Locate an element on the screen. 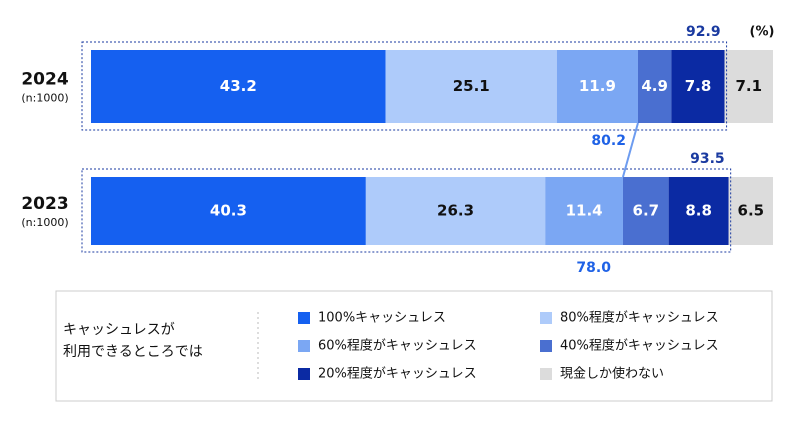 Image resolution: width=800 pixels, height=428 pixels. value-label: 43.2 is located at coordinates (238, 86).